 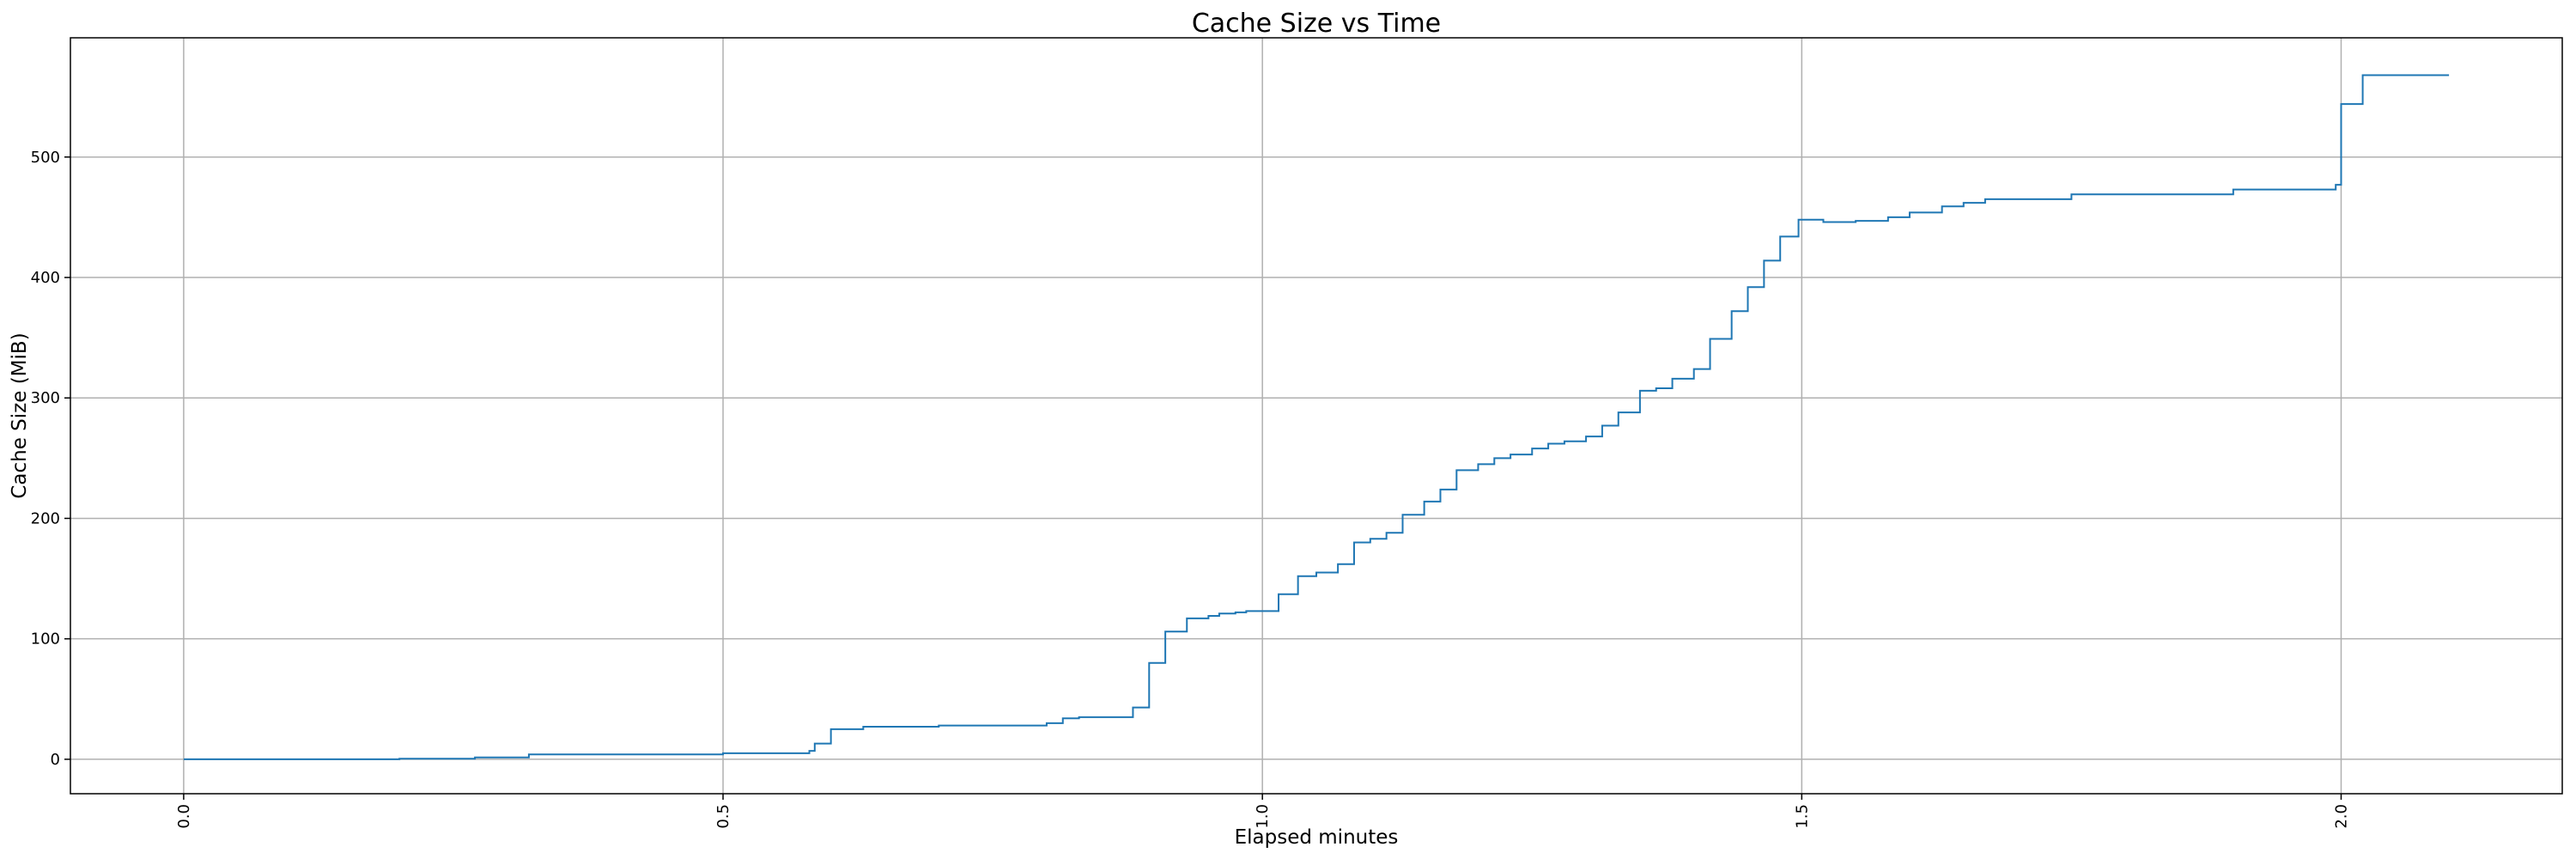 I want to click on x-tick-label: 0.5, so click(x=723, y=816).